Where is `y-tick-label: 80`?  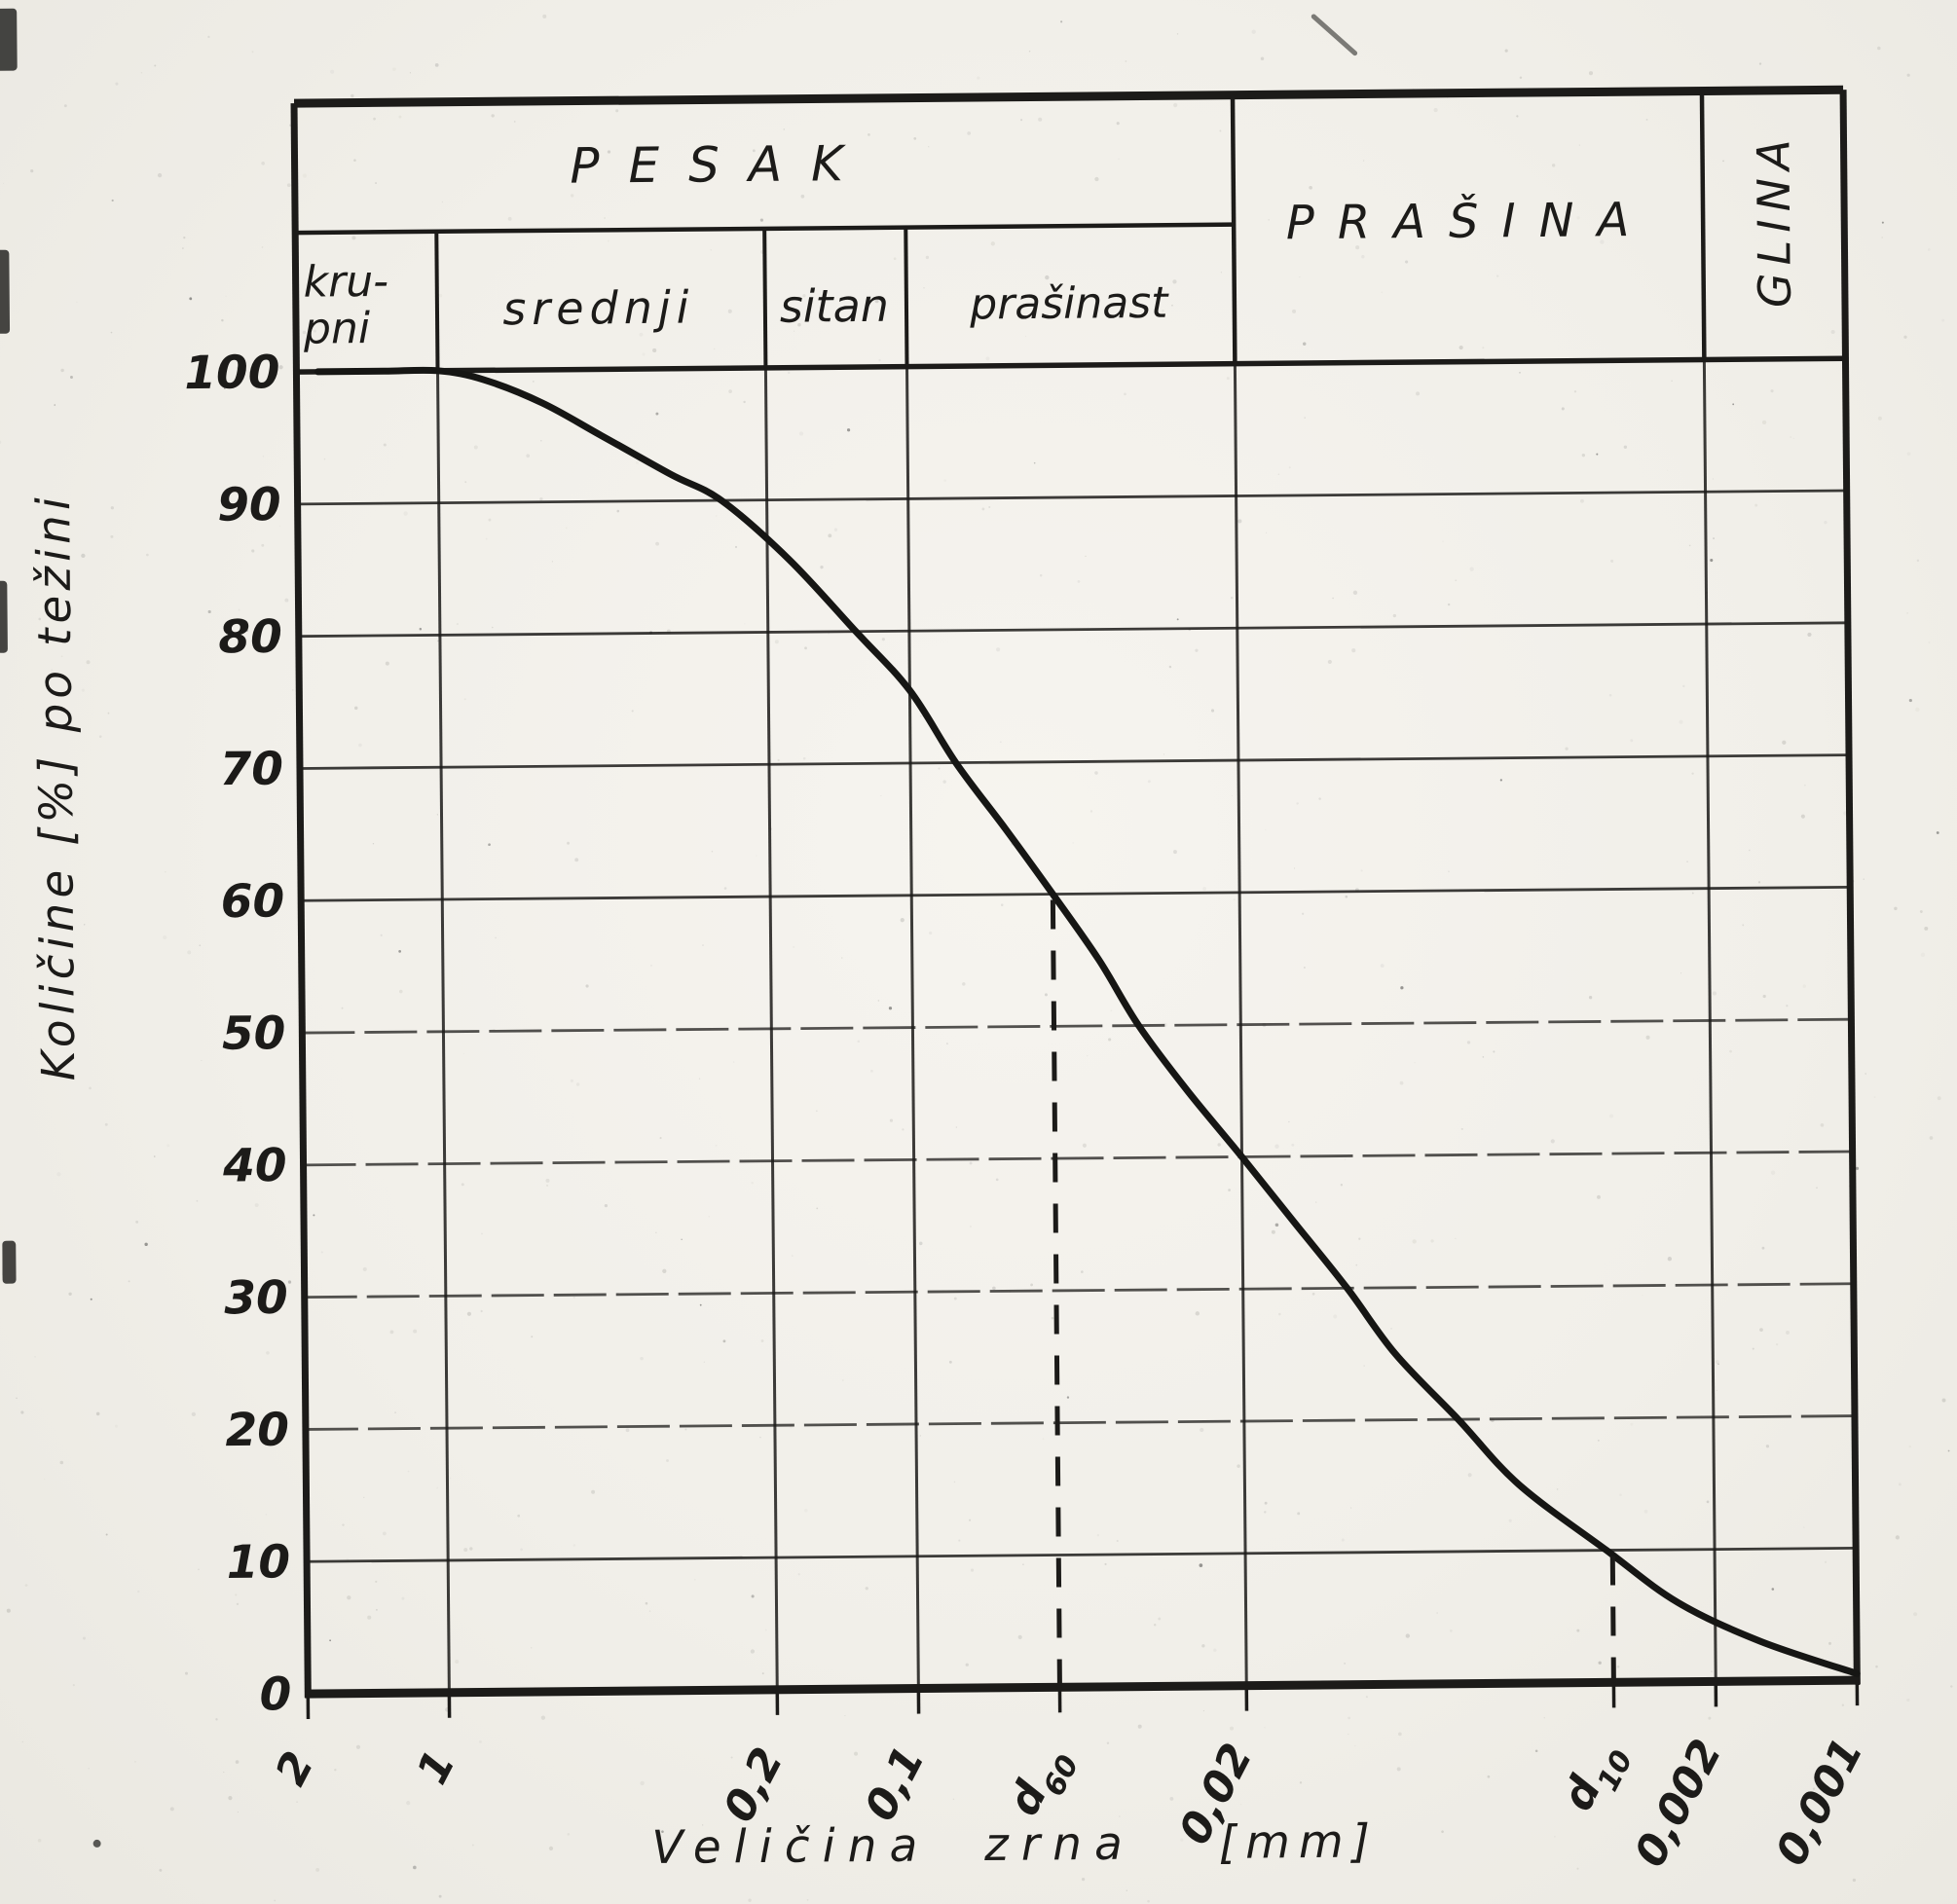 y-tick-label: 80 is located at coordinates (250, 637).